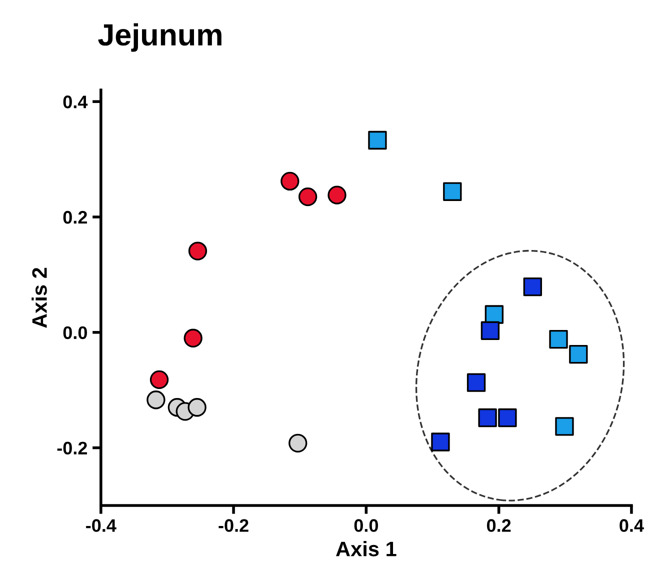 The height and width of the screenshot is (581, 651). What do you see at coordinates (72, 448) in the screenshot?
I see `y-tick-label: -0.2` at bounding box center [72, 448].